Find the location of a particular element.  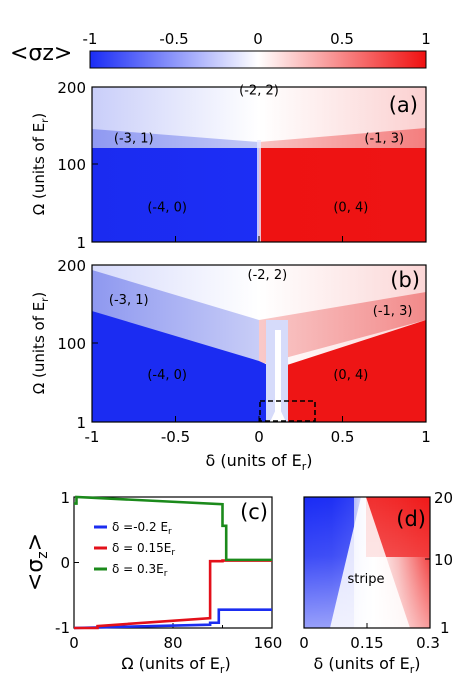

panel-d-ticks is located at coordinates (367, 562).